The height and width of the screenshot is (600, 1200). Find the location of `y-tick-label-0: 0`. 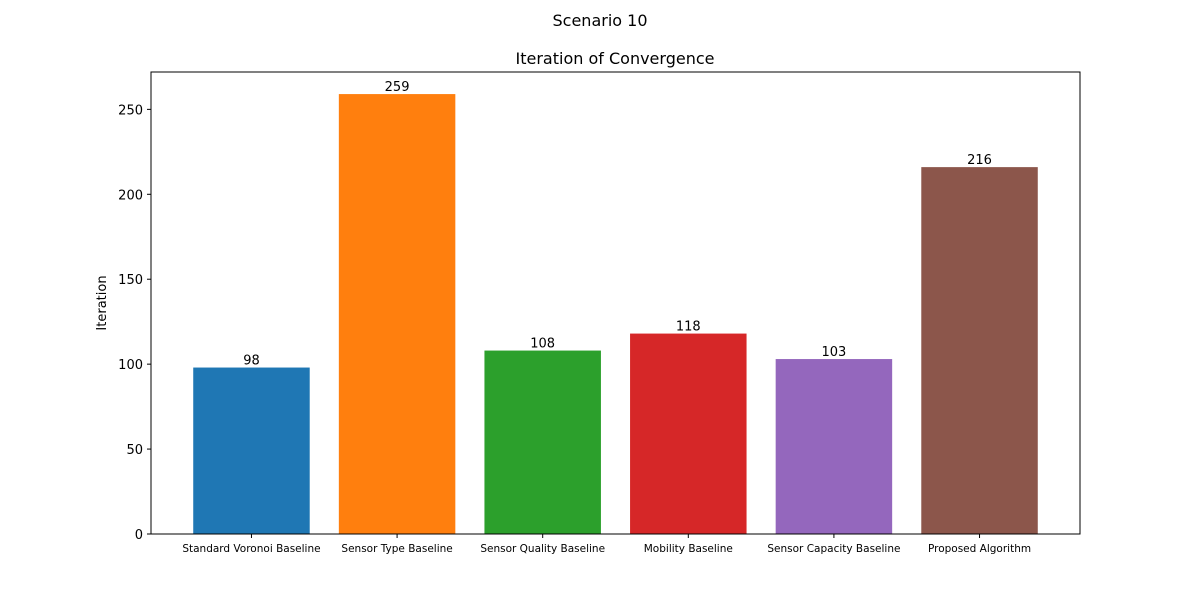

y-tick-label-0: 0 is located at coordinates (139, 535).